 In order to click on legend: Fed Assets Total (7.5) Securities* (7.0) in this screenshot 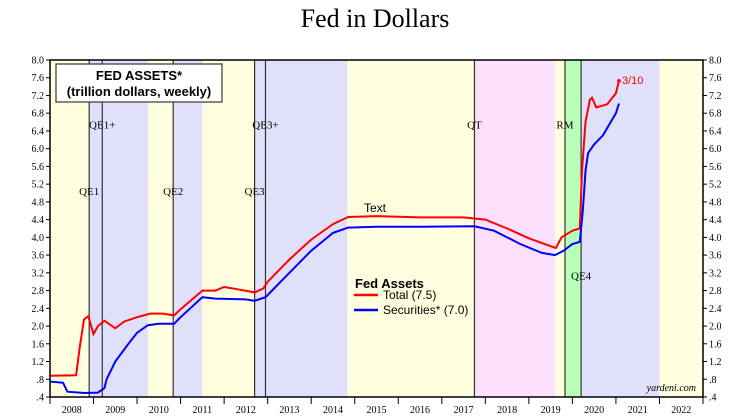, I will do `click(411, 296)`.